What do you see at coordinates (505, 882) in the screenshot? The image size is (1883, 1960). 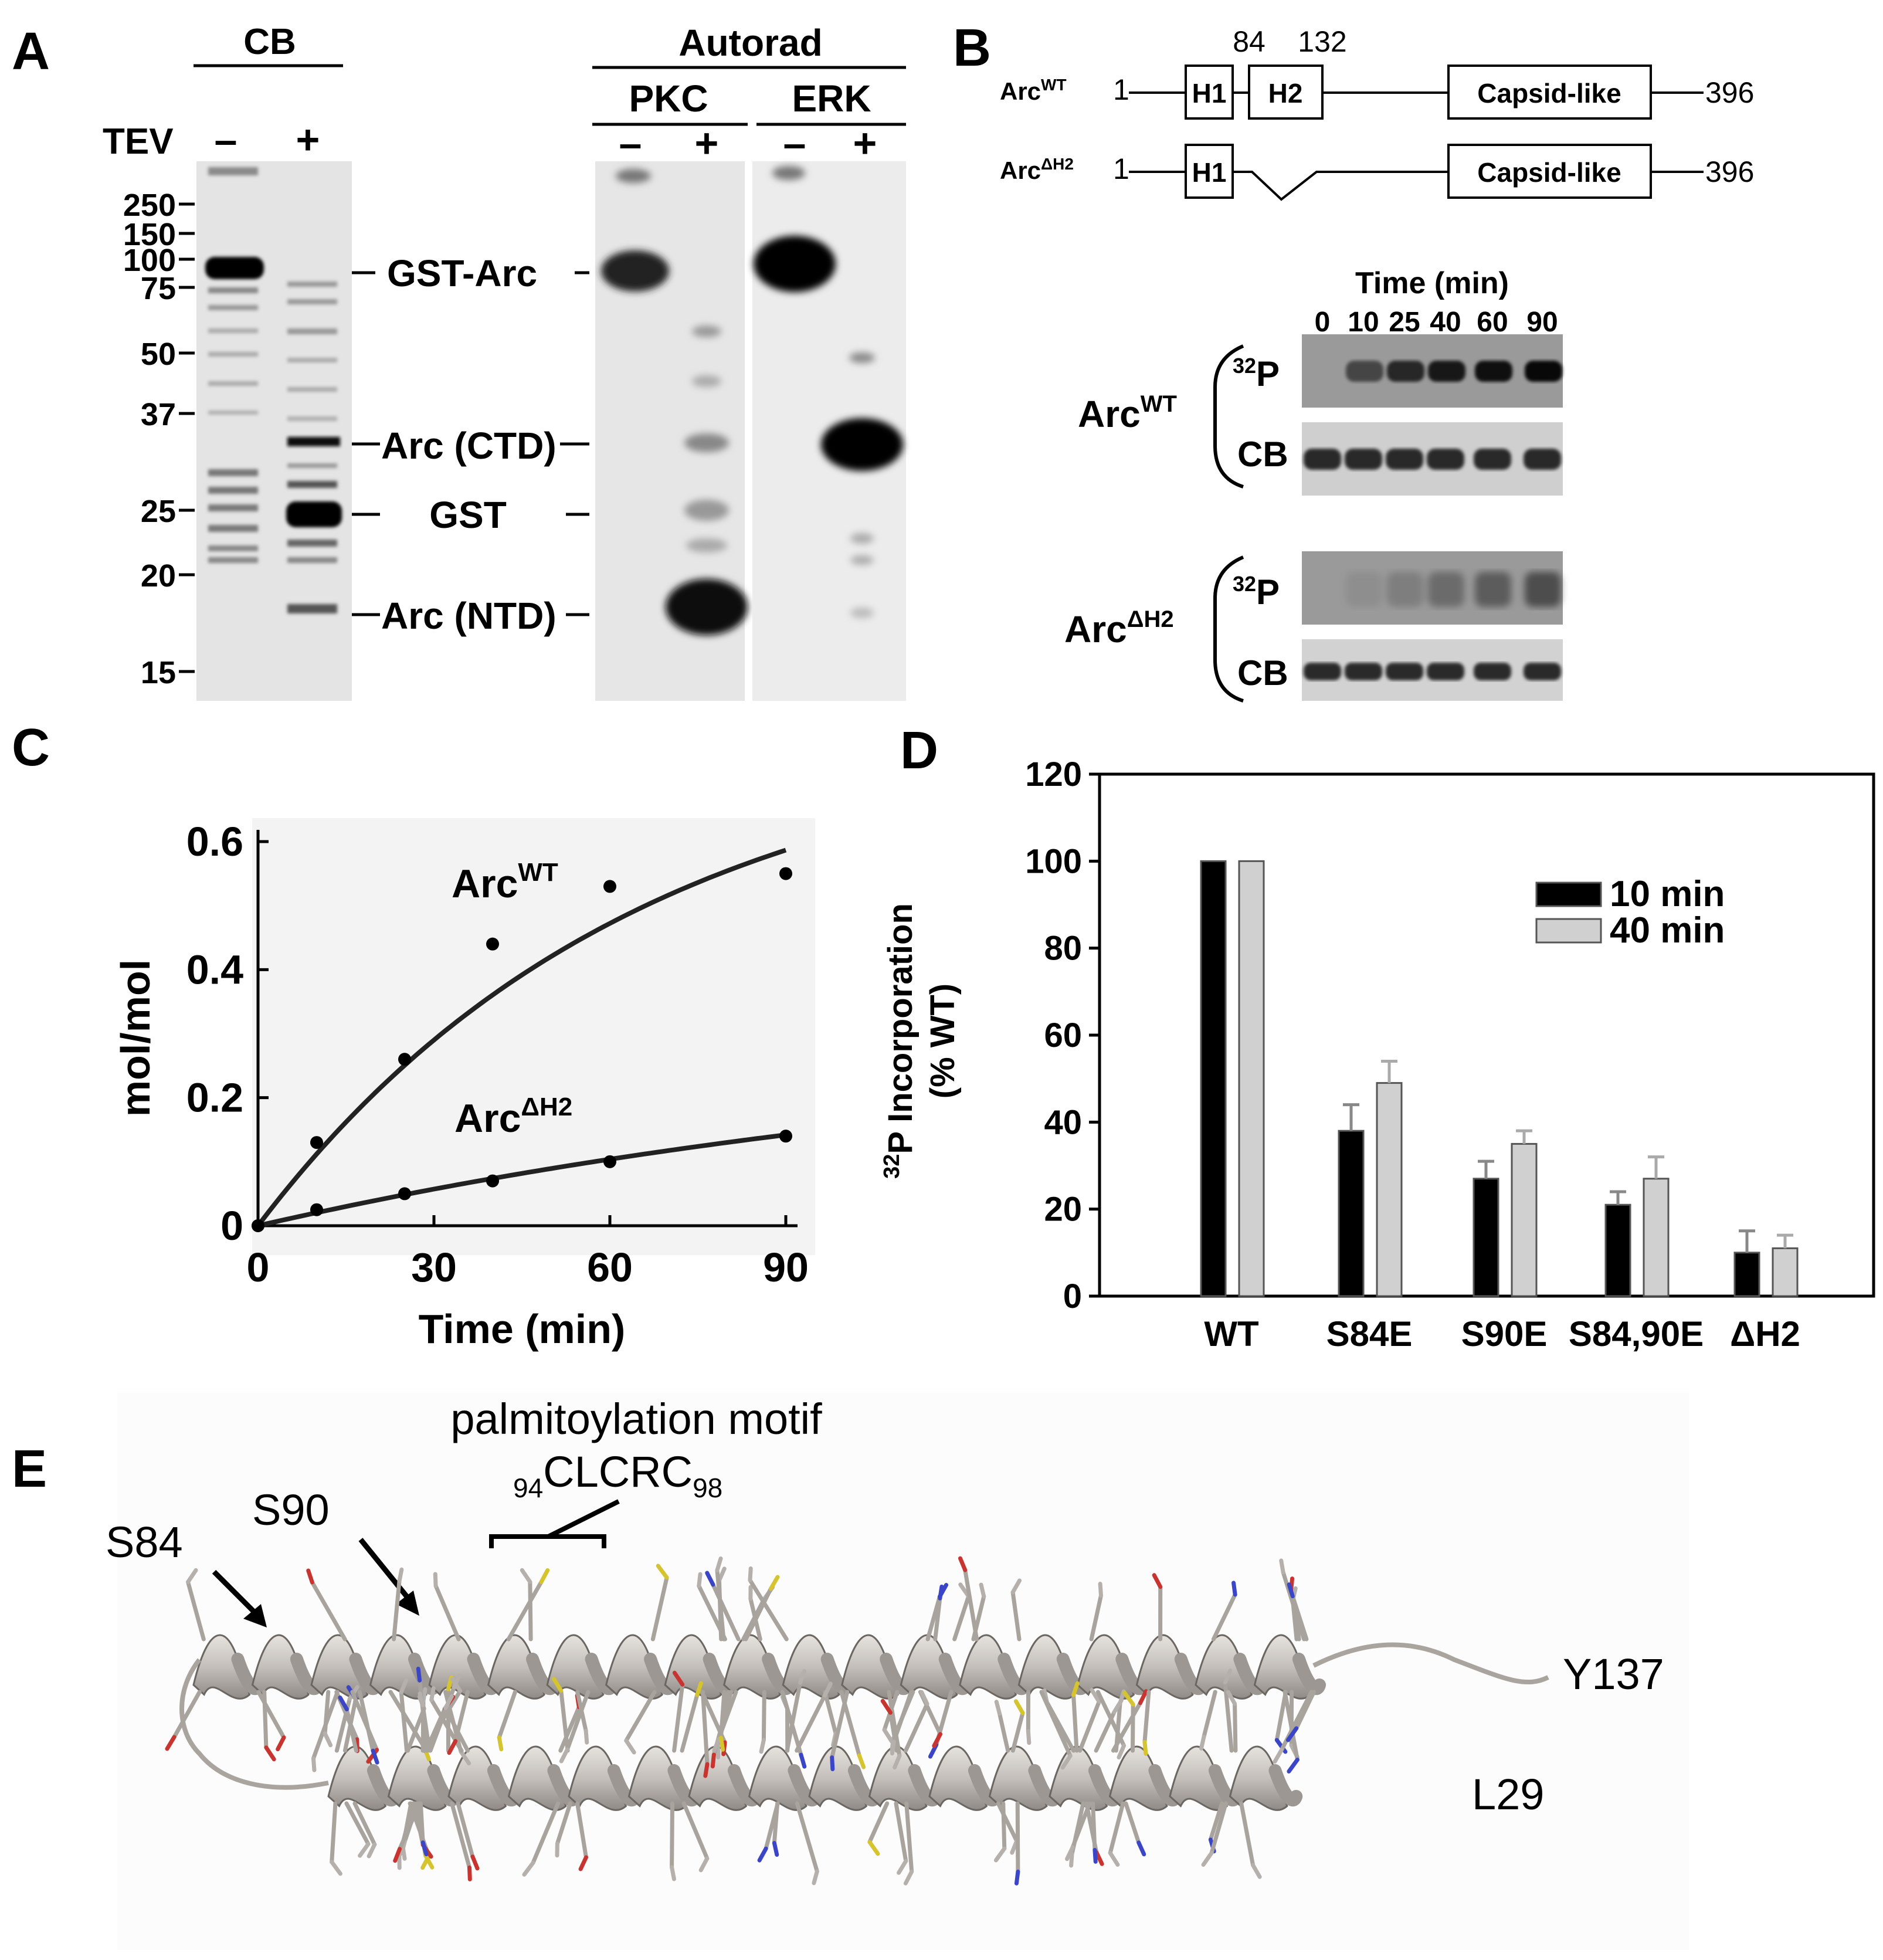 I see `curve-label-wt: ArcWT` at bounding box center [505, 882].